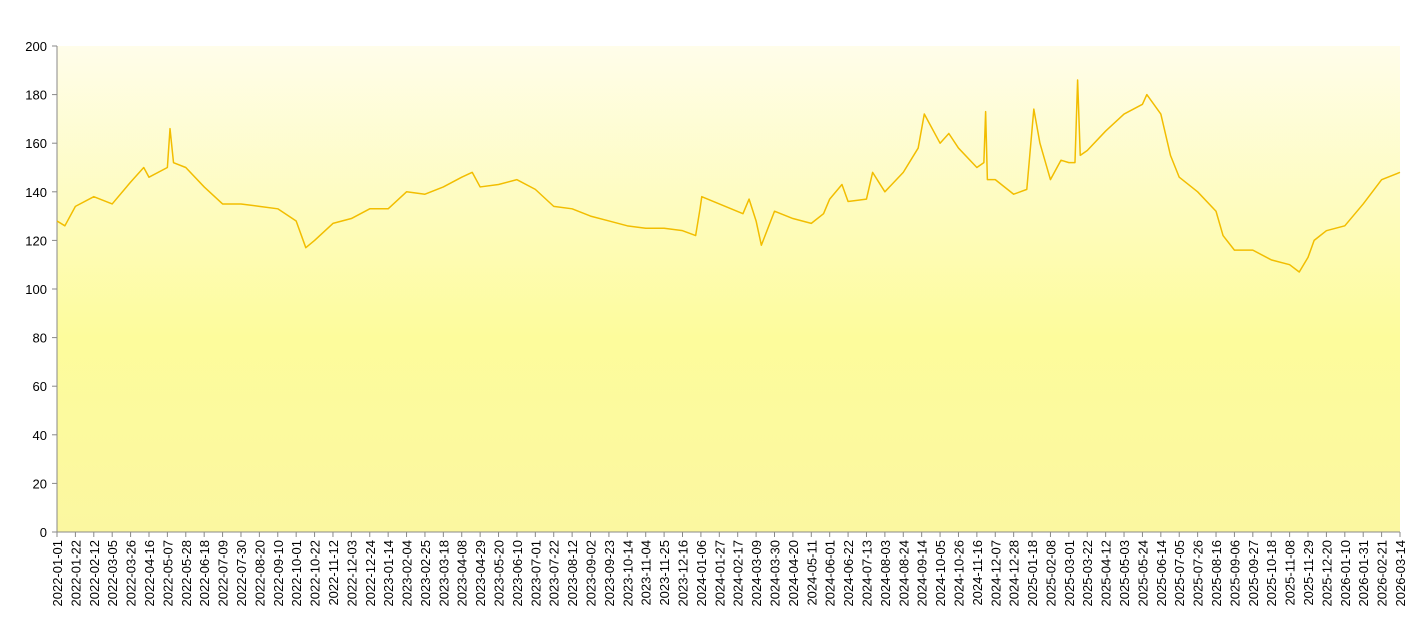  I want to click on x-tick-label: 2022-10-22, so click(315, 573).